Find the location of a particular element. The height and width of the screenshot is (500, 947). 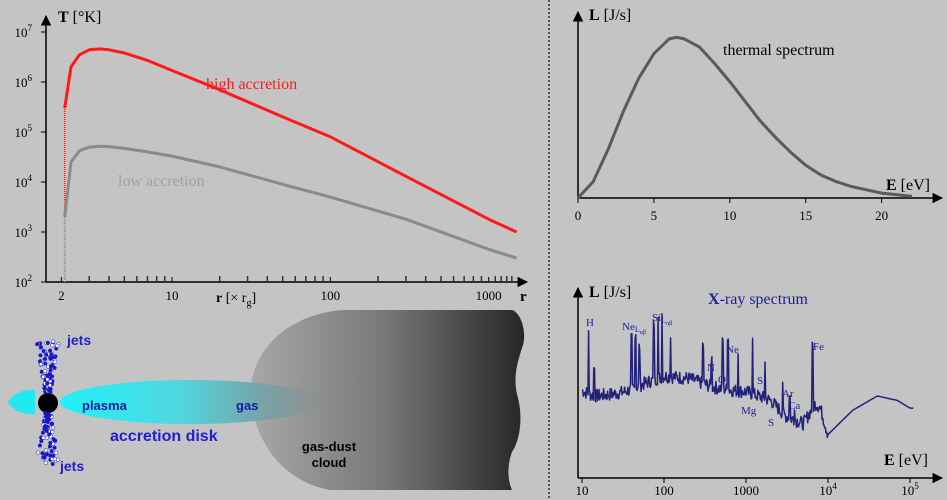

temp-y-tick-label: 10⁶ is located at coordinates (23, 81).